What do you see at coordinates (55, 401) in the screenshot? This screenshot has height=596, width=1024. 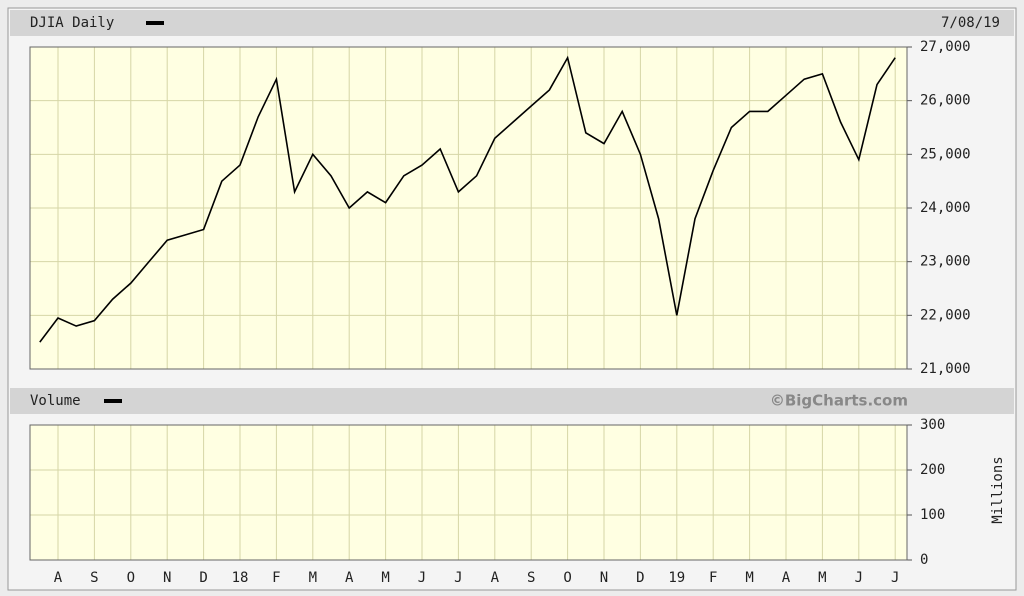 I see `panel-title: Volume` at bounding box center [55, 401].